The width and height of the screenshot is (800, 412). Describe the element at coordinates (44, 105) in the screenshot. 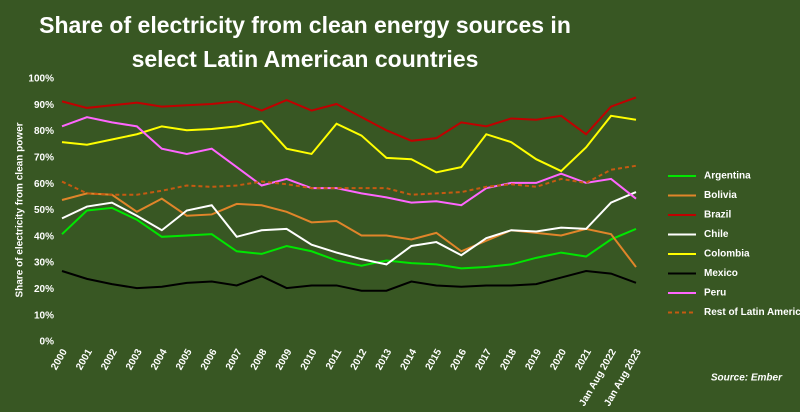

I see `y-tick-label: 90%` at that location.